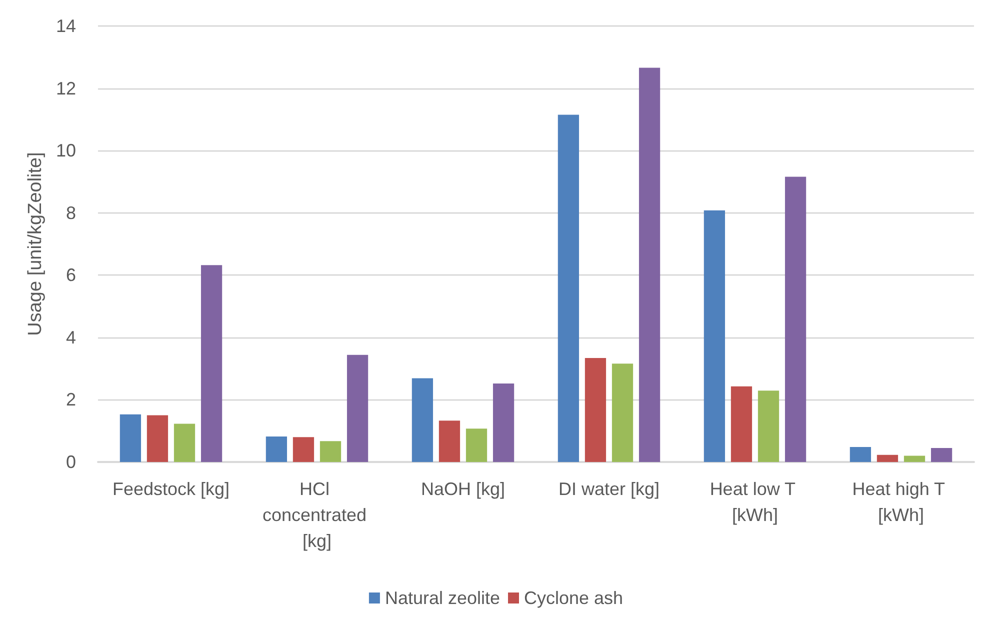 The height and width of the screenshot is (620, 992). I want to click on x-tick-label: Feedstock [kg], so click(171, 489).